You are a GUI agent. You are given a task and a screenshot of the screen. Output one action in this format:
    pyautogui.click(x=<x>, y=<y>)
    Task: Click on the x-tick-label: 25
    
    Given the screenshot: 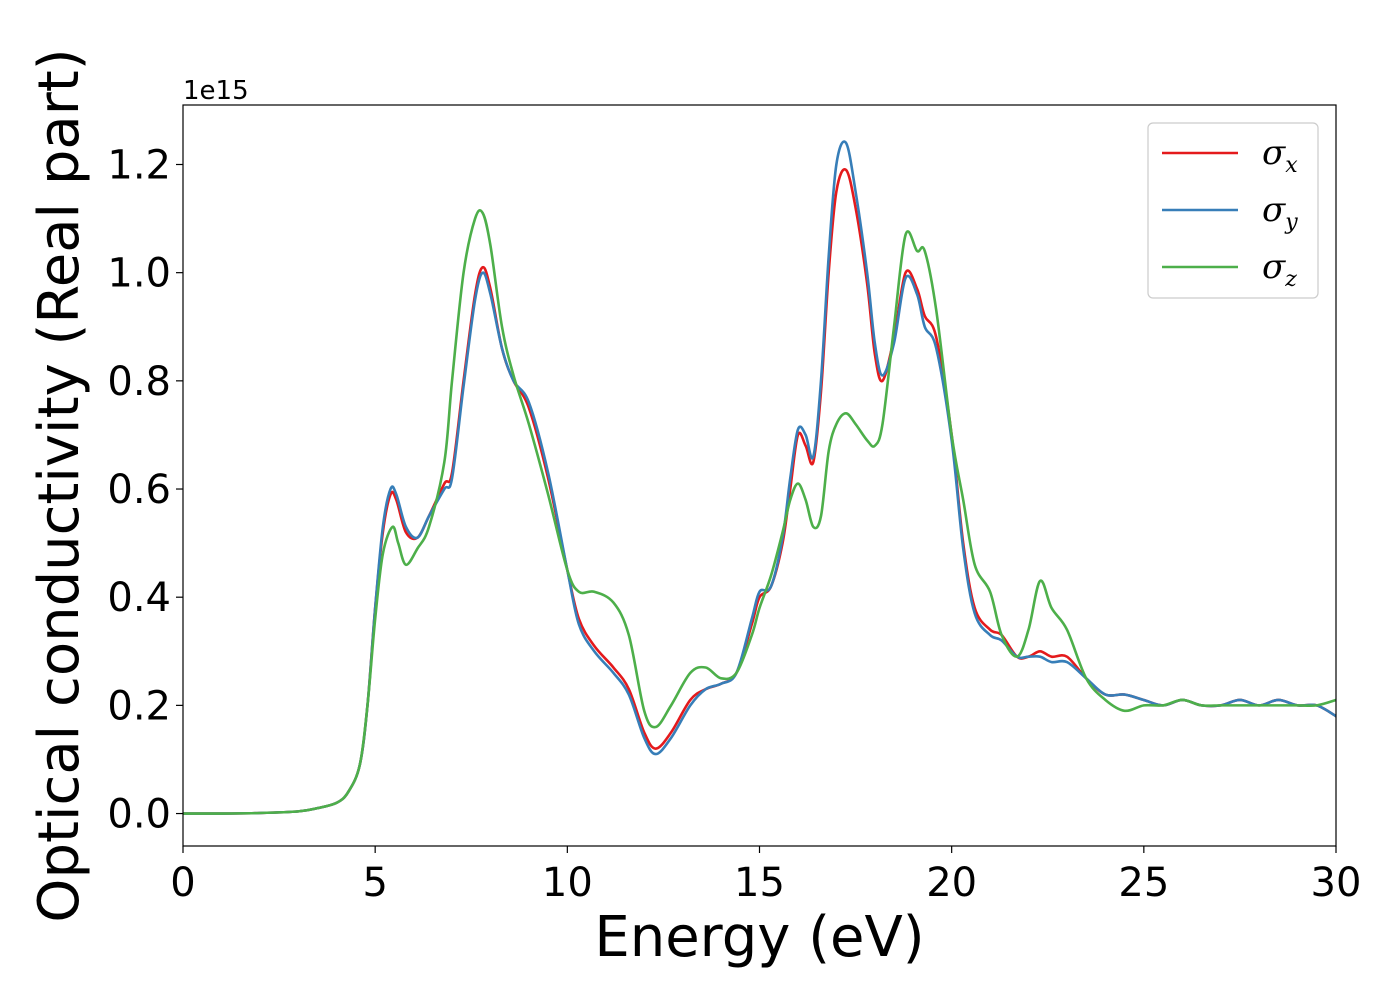 What is the action you would take?
    pyautogui.click(x=1143, y=883)
    